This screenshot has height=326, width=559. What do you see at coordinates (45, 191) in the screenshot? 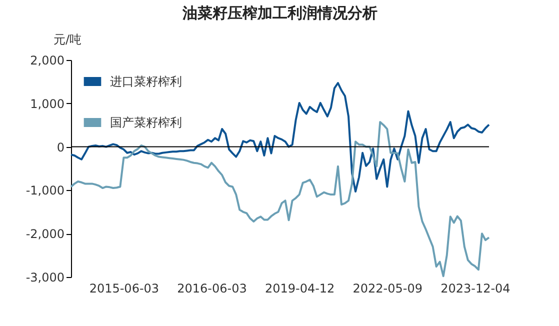
I see `y-tick-label: -1,000` at bounding box center [45, 191].